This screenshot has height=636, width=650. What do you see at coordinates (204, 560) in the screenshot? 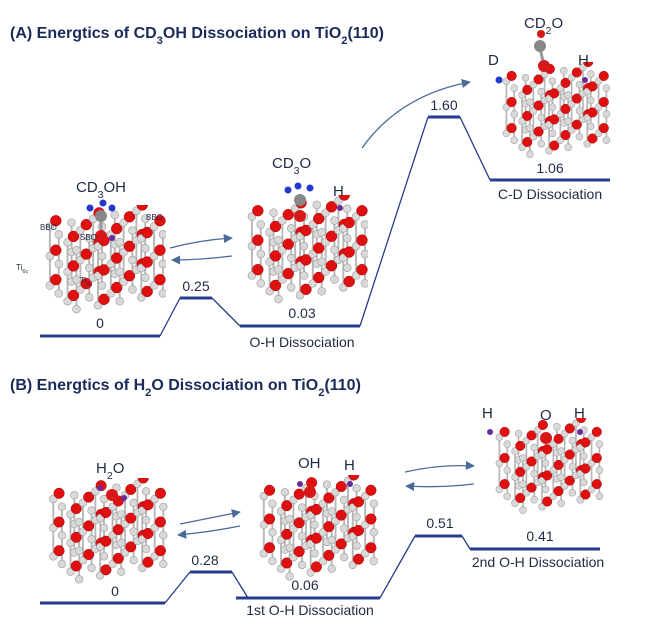
I see `energy-label: 0.28` at bounding box center [204, 560].